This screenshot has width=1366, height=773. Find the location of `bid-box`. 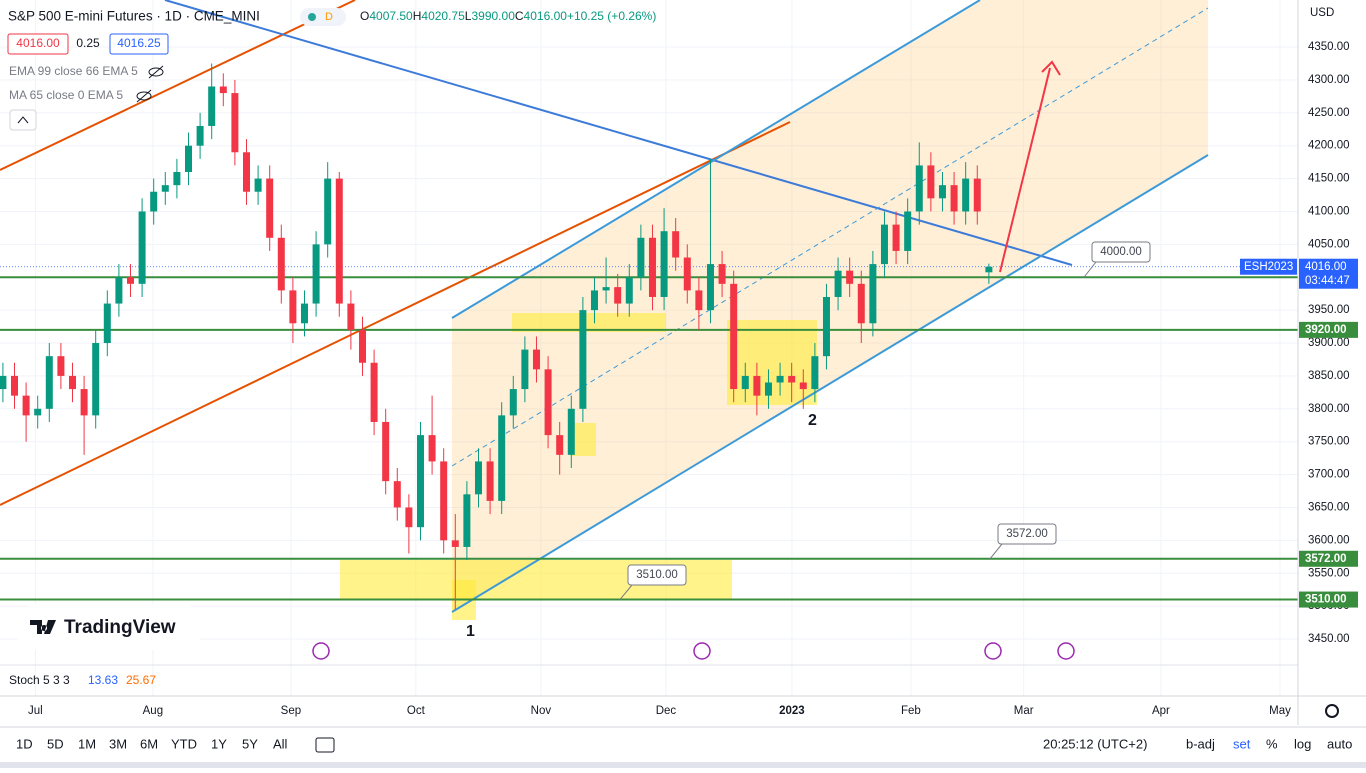

bid-box is located at coordinates (38, 44).